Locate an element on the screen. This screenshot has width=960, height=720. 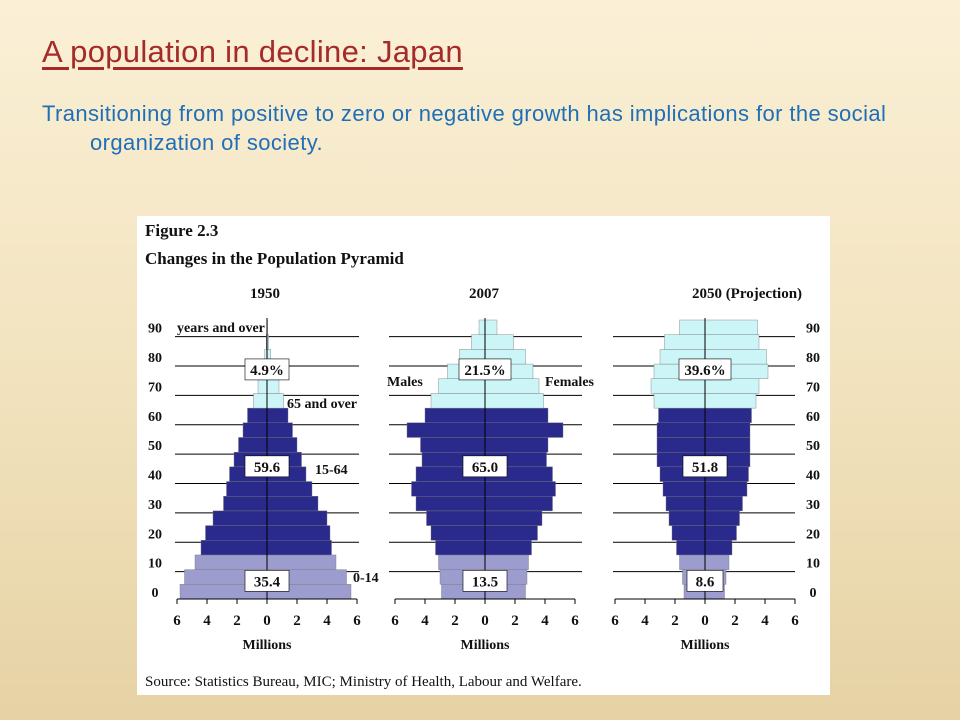
group-label: 51.8 is located at coordinates (705, 468).